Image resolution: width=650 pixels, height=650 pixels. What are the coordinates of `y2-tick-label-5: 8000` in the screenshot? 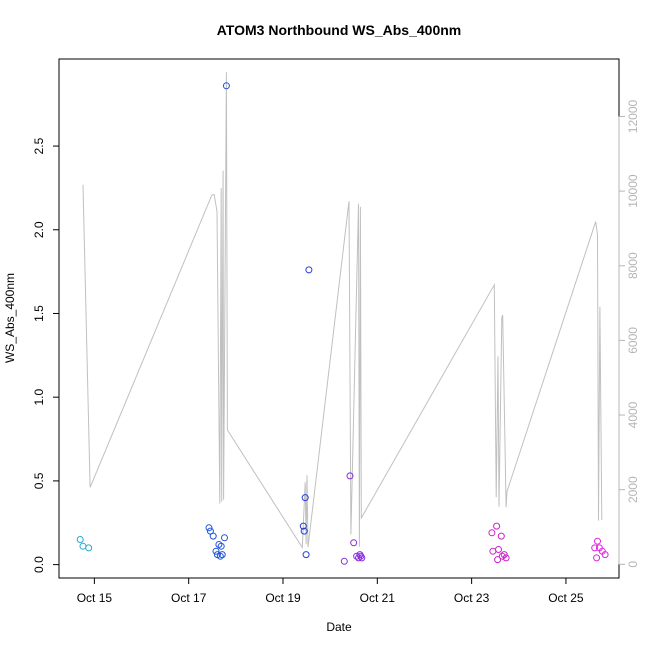 It's located at (633, 265).